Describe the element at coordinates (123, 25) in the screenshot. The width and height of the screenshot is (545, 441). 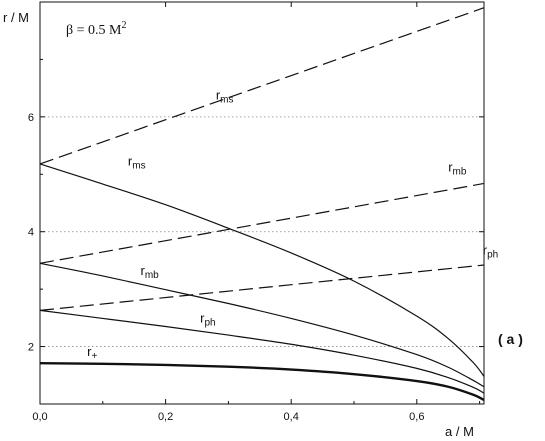
I see `beta-annotation-exponent: 2` at that location.